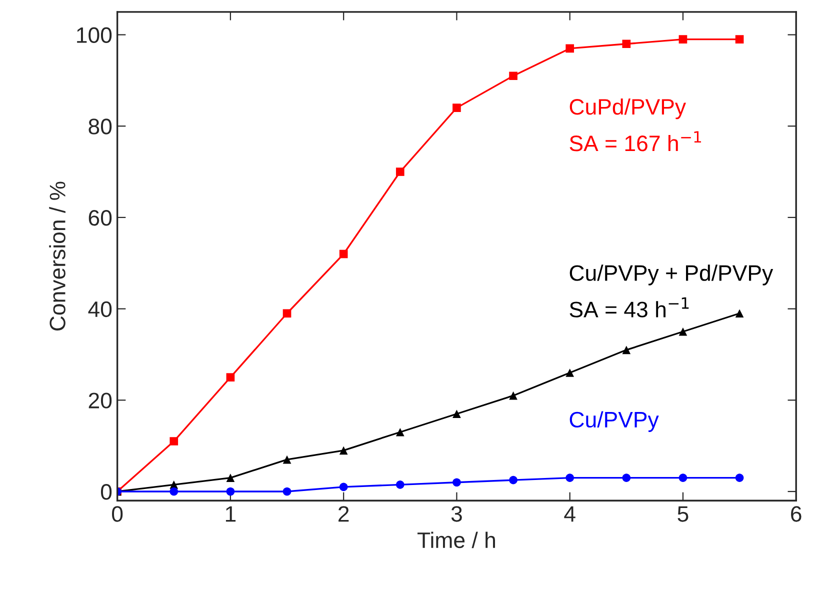 This screenshot has width=838, height=596. I want to click on y-axis-title: Conversion / %, so click(57, 256).